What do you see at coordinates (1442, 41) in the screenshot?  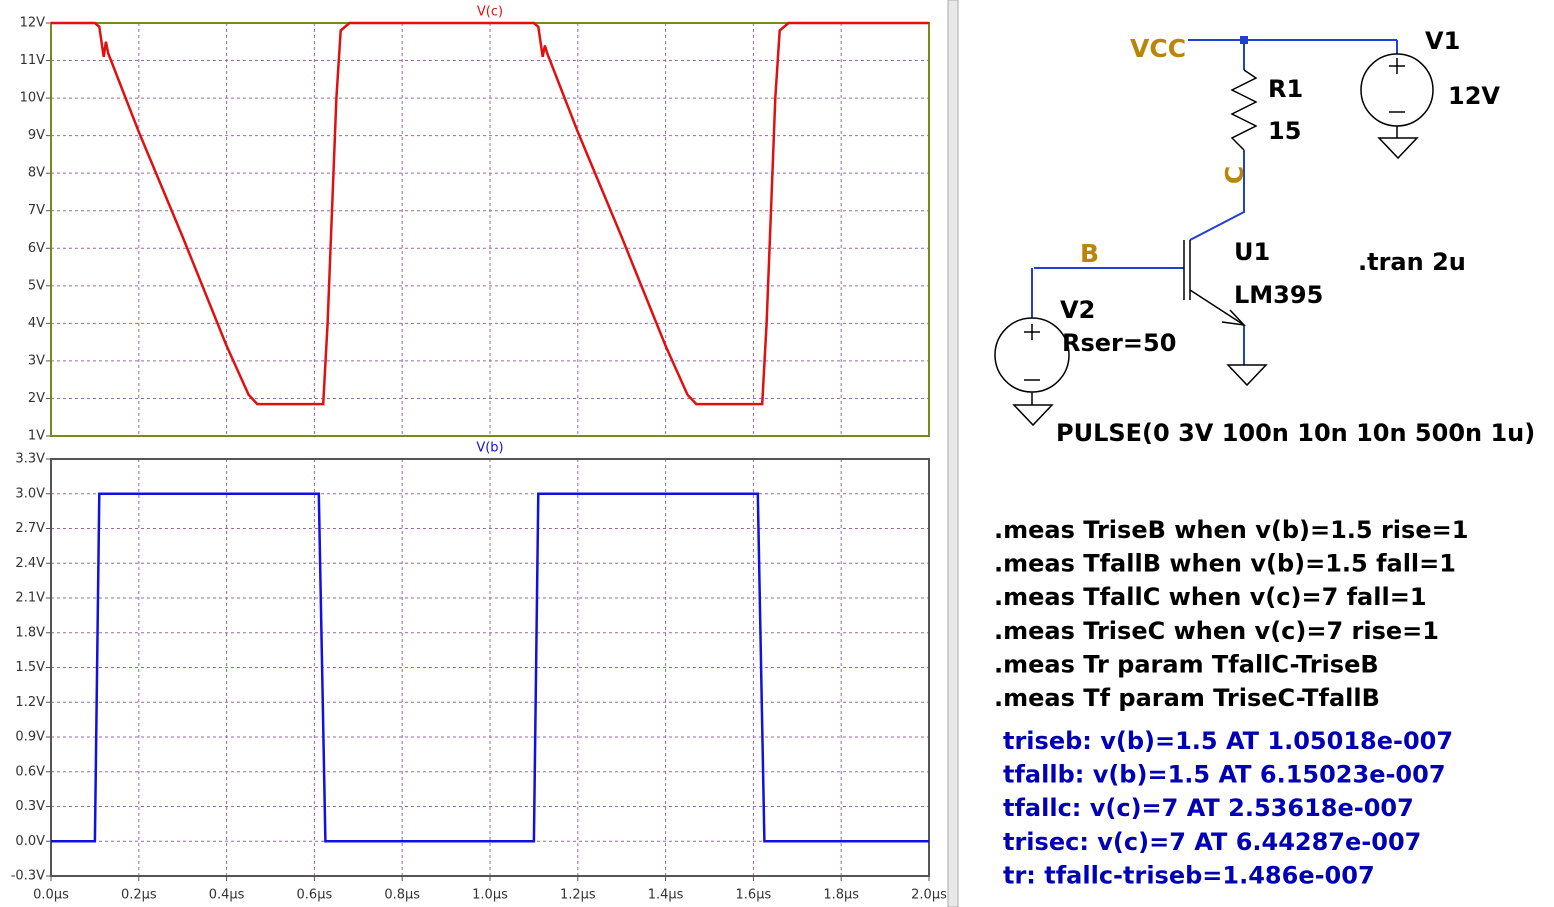 I see `component-name: V1` at bounding box center [1442, 41].